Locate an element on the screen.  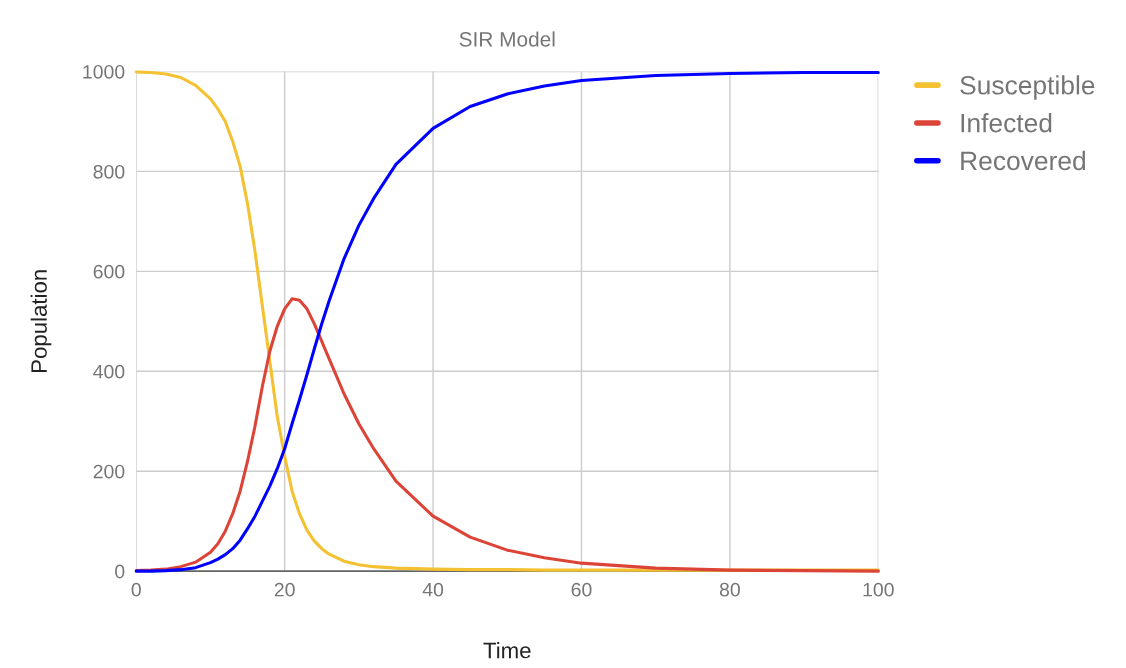
y-tick-label: 800 is located at coordinates (109, 171).